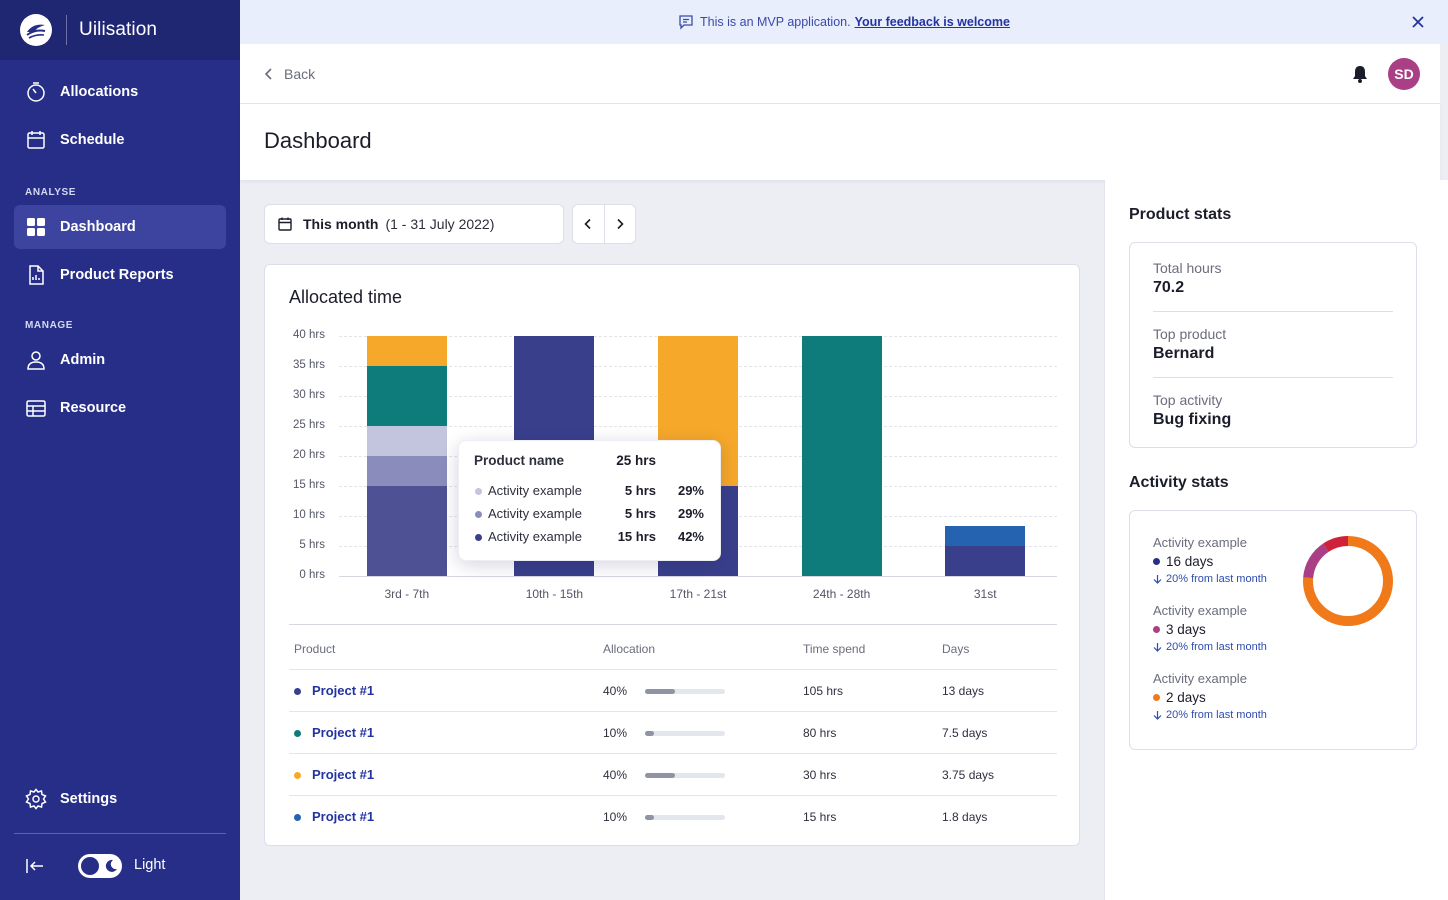  What do you see at coordinates (1186, 697) in the screenshot?
I see `activity-value: 2 days` at bounding box center [1186, 697].